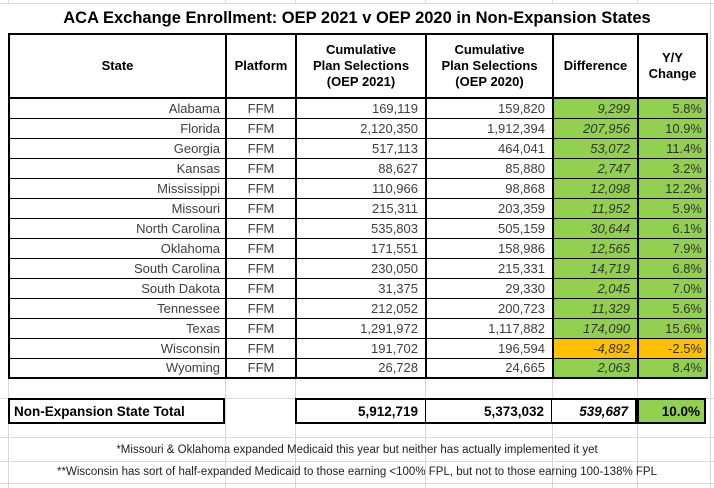 This screenshot has height=488, width=714. Describe the element at coordinates (387, 411) in the screenshot. I see `total-oep2021-cell: 5,912,719` at that location.